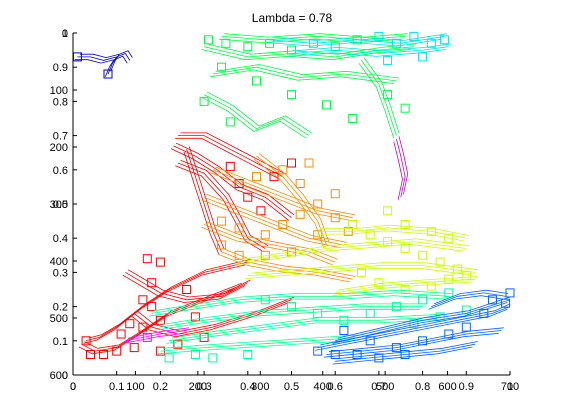  Describe the element at coordinates (447, 387) in the screenshot. I see `x-tick-label: 600` at that location.